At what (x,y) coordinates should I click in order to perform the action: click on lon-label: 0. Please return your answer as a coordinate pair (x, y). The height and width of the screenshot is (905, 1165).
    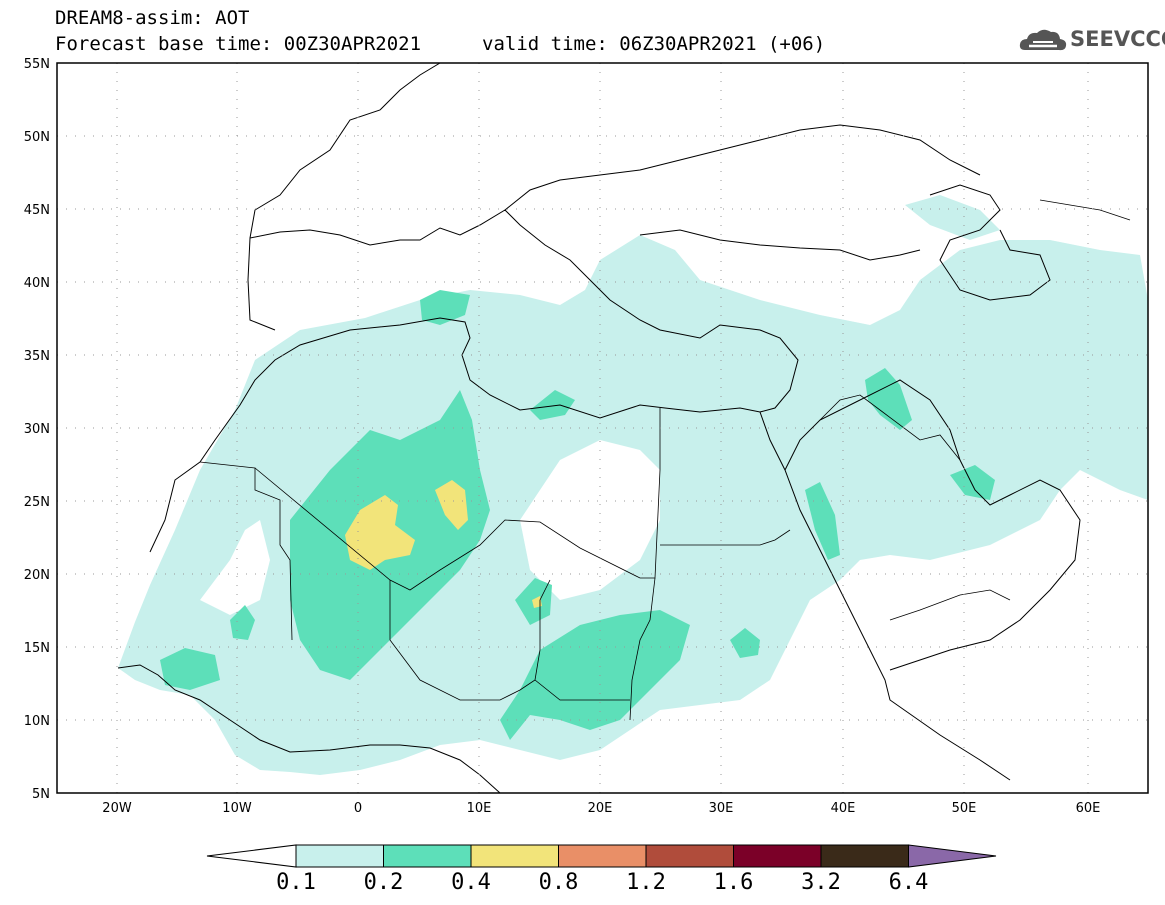
    Looking at the image, I should click on (358, 808).